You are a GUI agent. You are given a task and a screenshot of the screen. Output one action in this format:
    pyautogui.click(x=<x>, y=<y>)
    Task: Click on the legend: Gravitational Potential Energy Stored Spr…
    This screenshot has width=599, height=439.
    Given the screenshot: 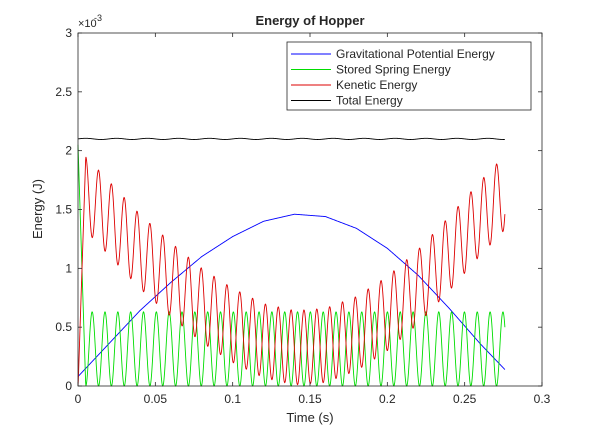 What is the action you would take?
    pyautogui.click(x=409, y=76)
    